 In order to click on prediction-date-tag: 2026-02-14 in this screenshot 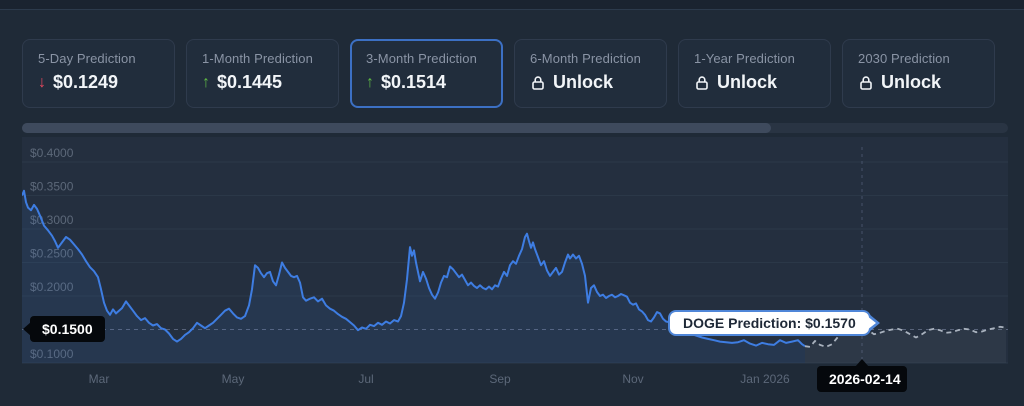, I will do `click(862, 379)`.